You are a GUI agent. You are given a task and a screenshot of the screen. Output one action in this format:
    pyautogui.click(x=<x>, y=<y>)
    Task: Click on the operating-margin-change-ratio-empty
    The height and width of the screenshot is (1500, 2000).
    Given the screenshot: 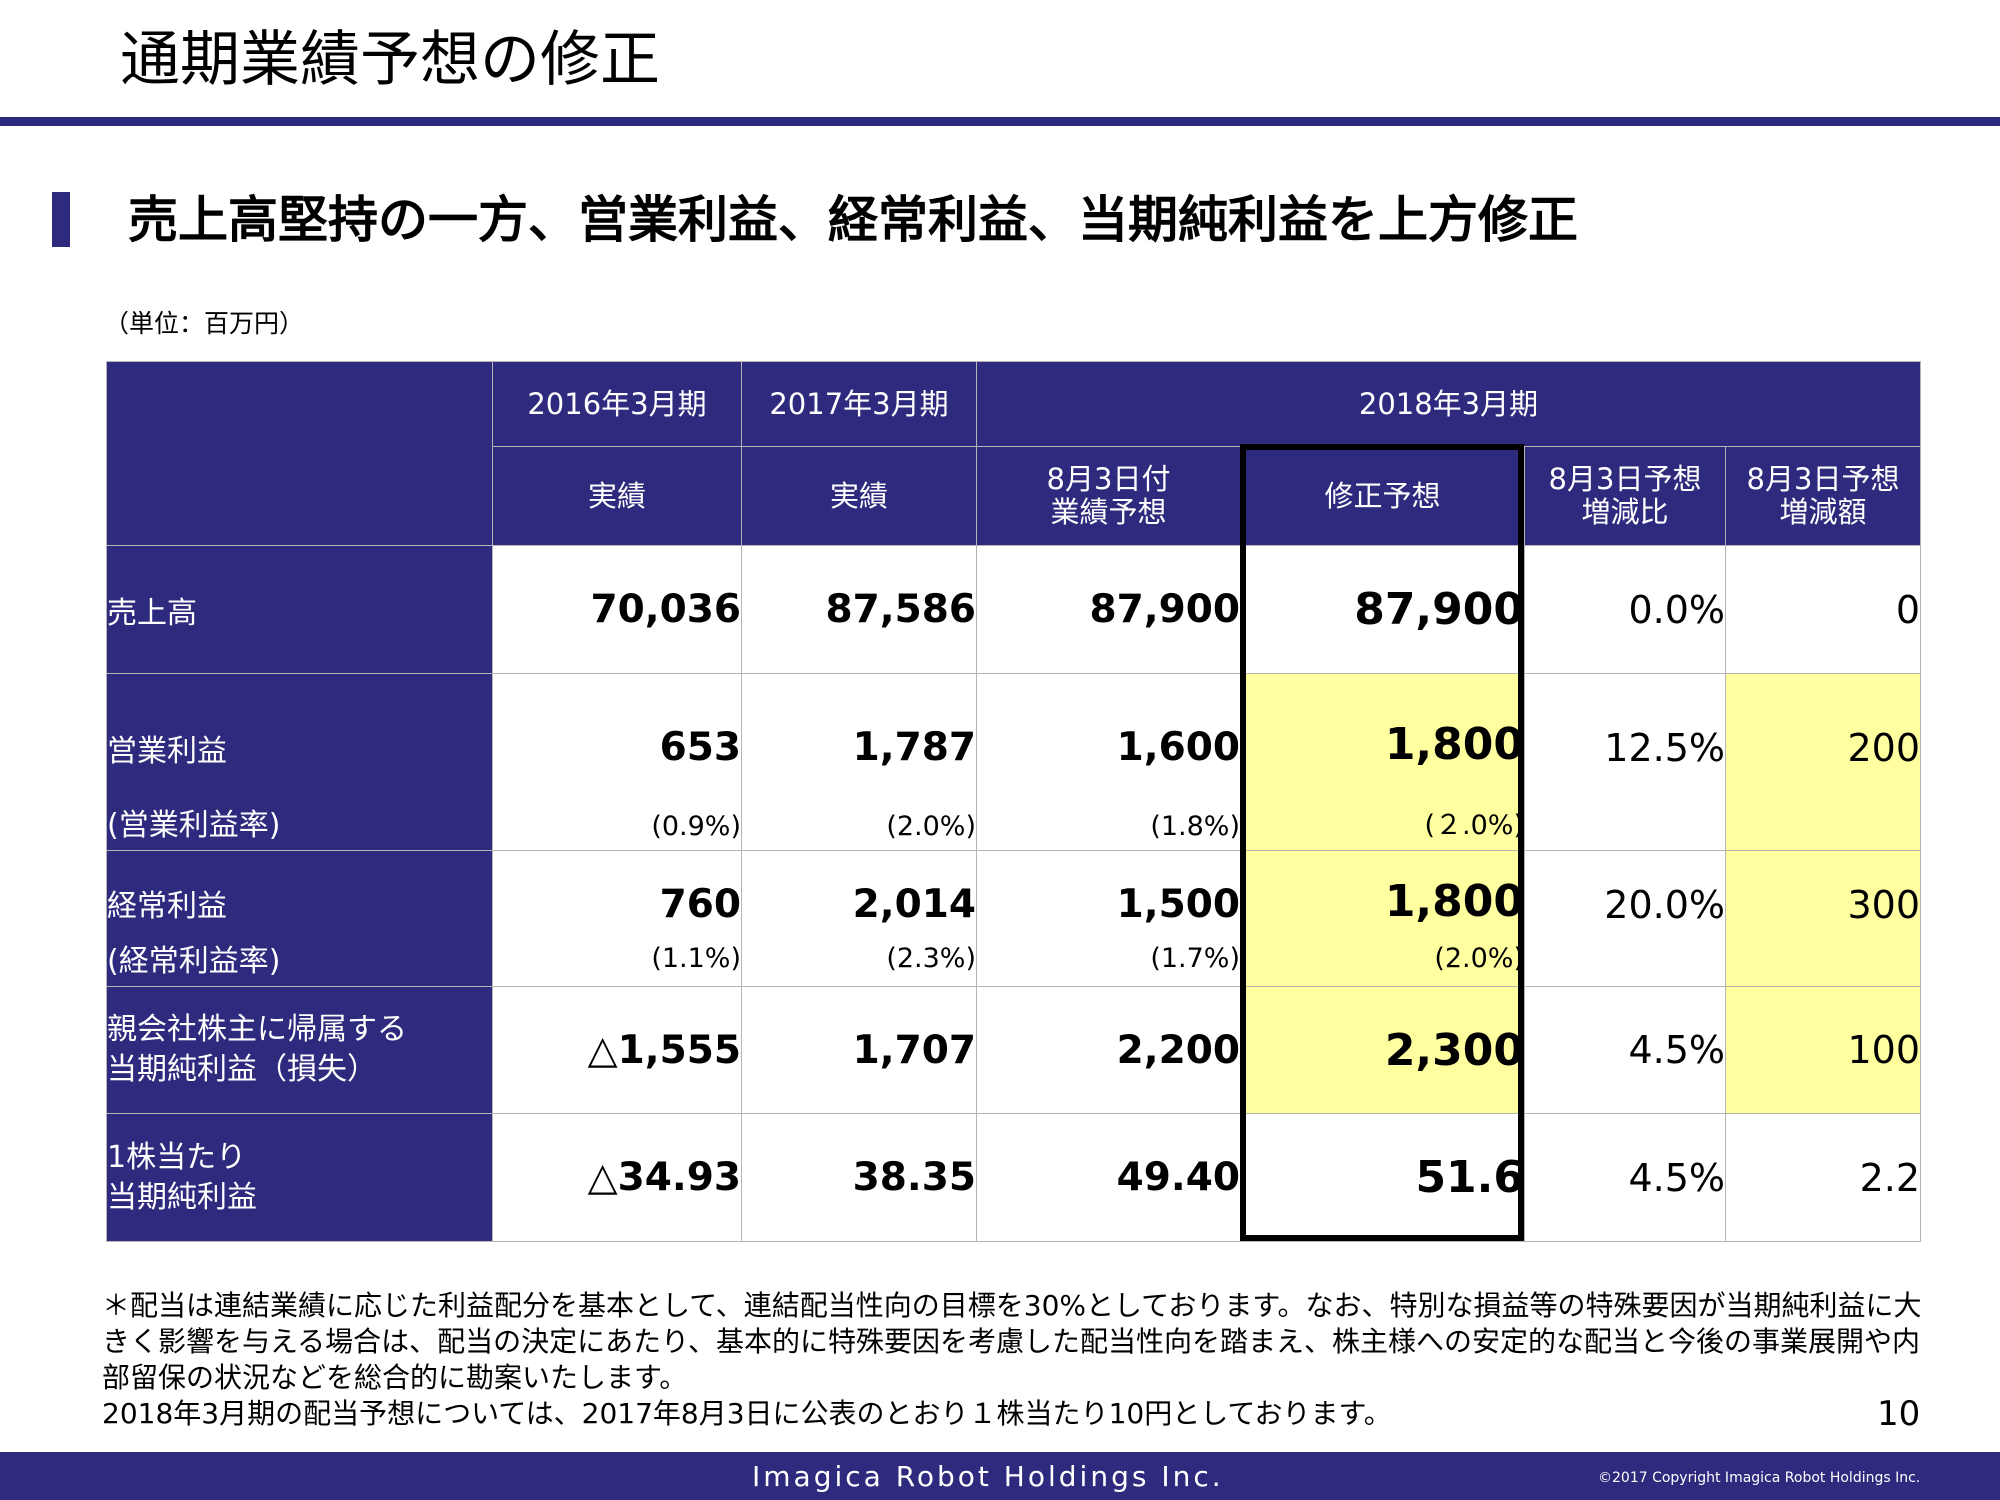 What is the action you would take?
    pyautogui.click(x=1625, y=816)
    